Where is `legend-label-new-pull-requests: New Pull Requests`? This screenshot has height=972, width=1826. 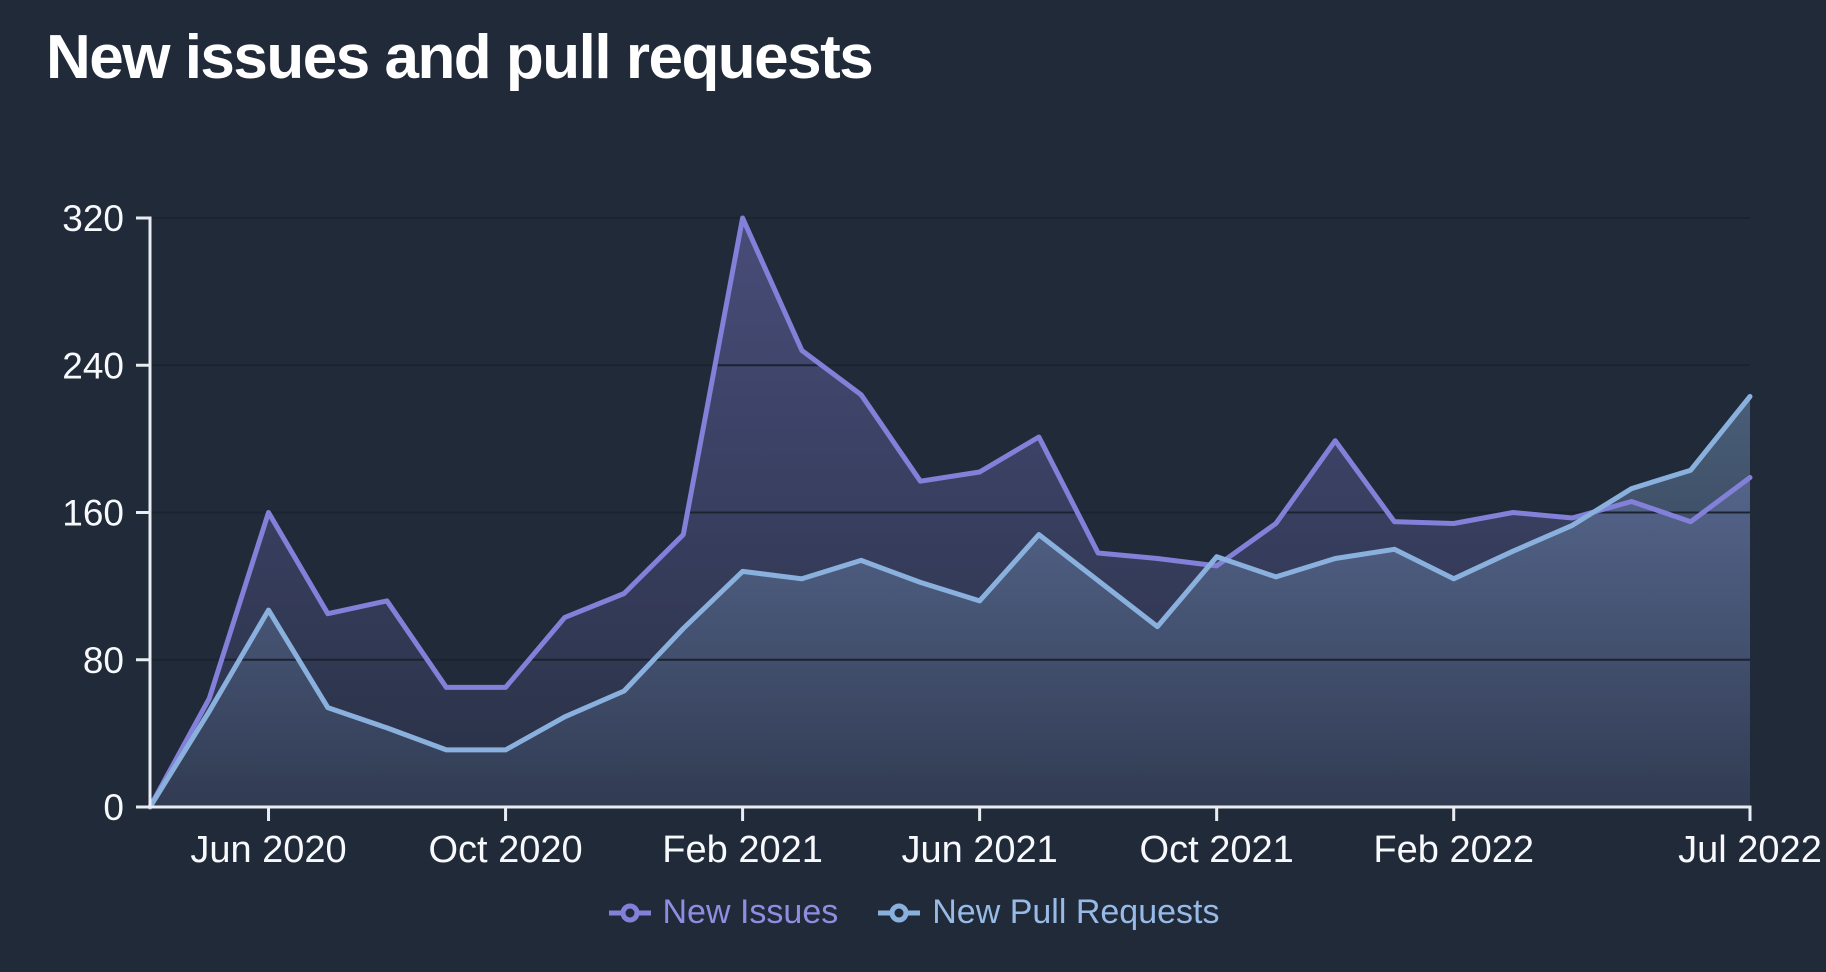 legend-label-new-pull-requests: New Pull Requests is located at coordinates (1076, 912).